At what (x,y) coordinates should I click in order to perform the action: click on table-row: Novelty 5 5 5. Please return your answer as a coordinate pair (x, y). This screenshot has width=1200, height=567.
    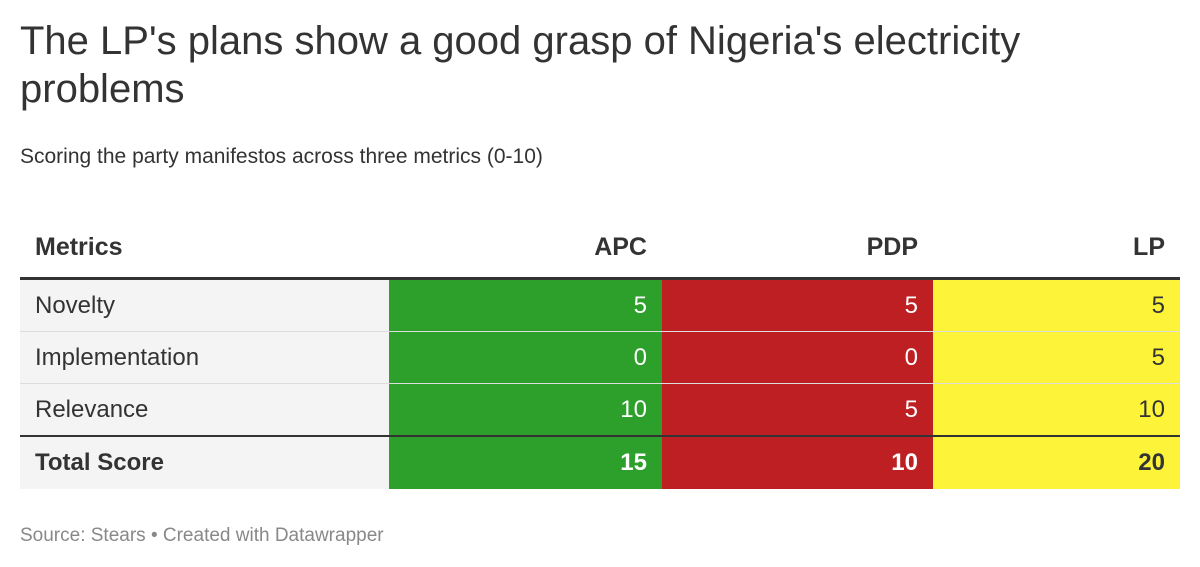
    Looking at the image, I should click on (600, 305).